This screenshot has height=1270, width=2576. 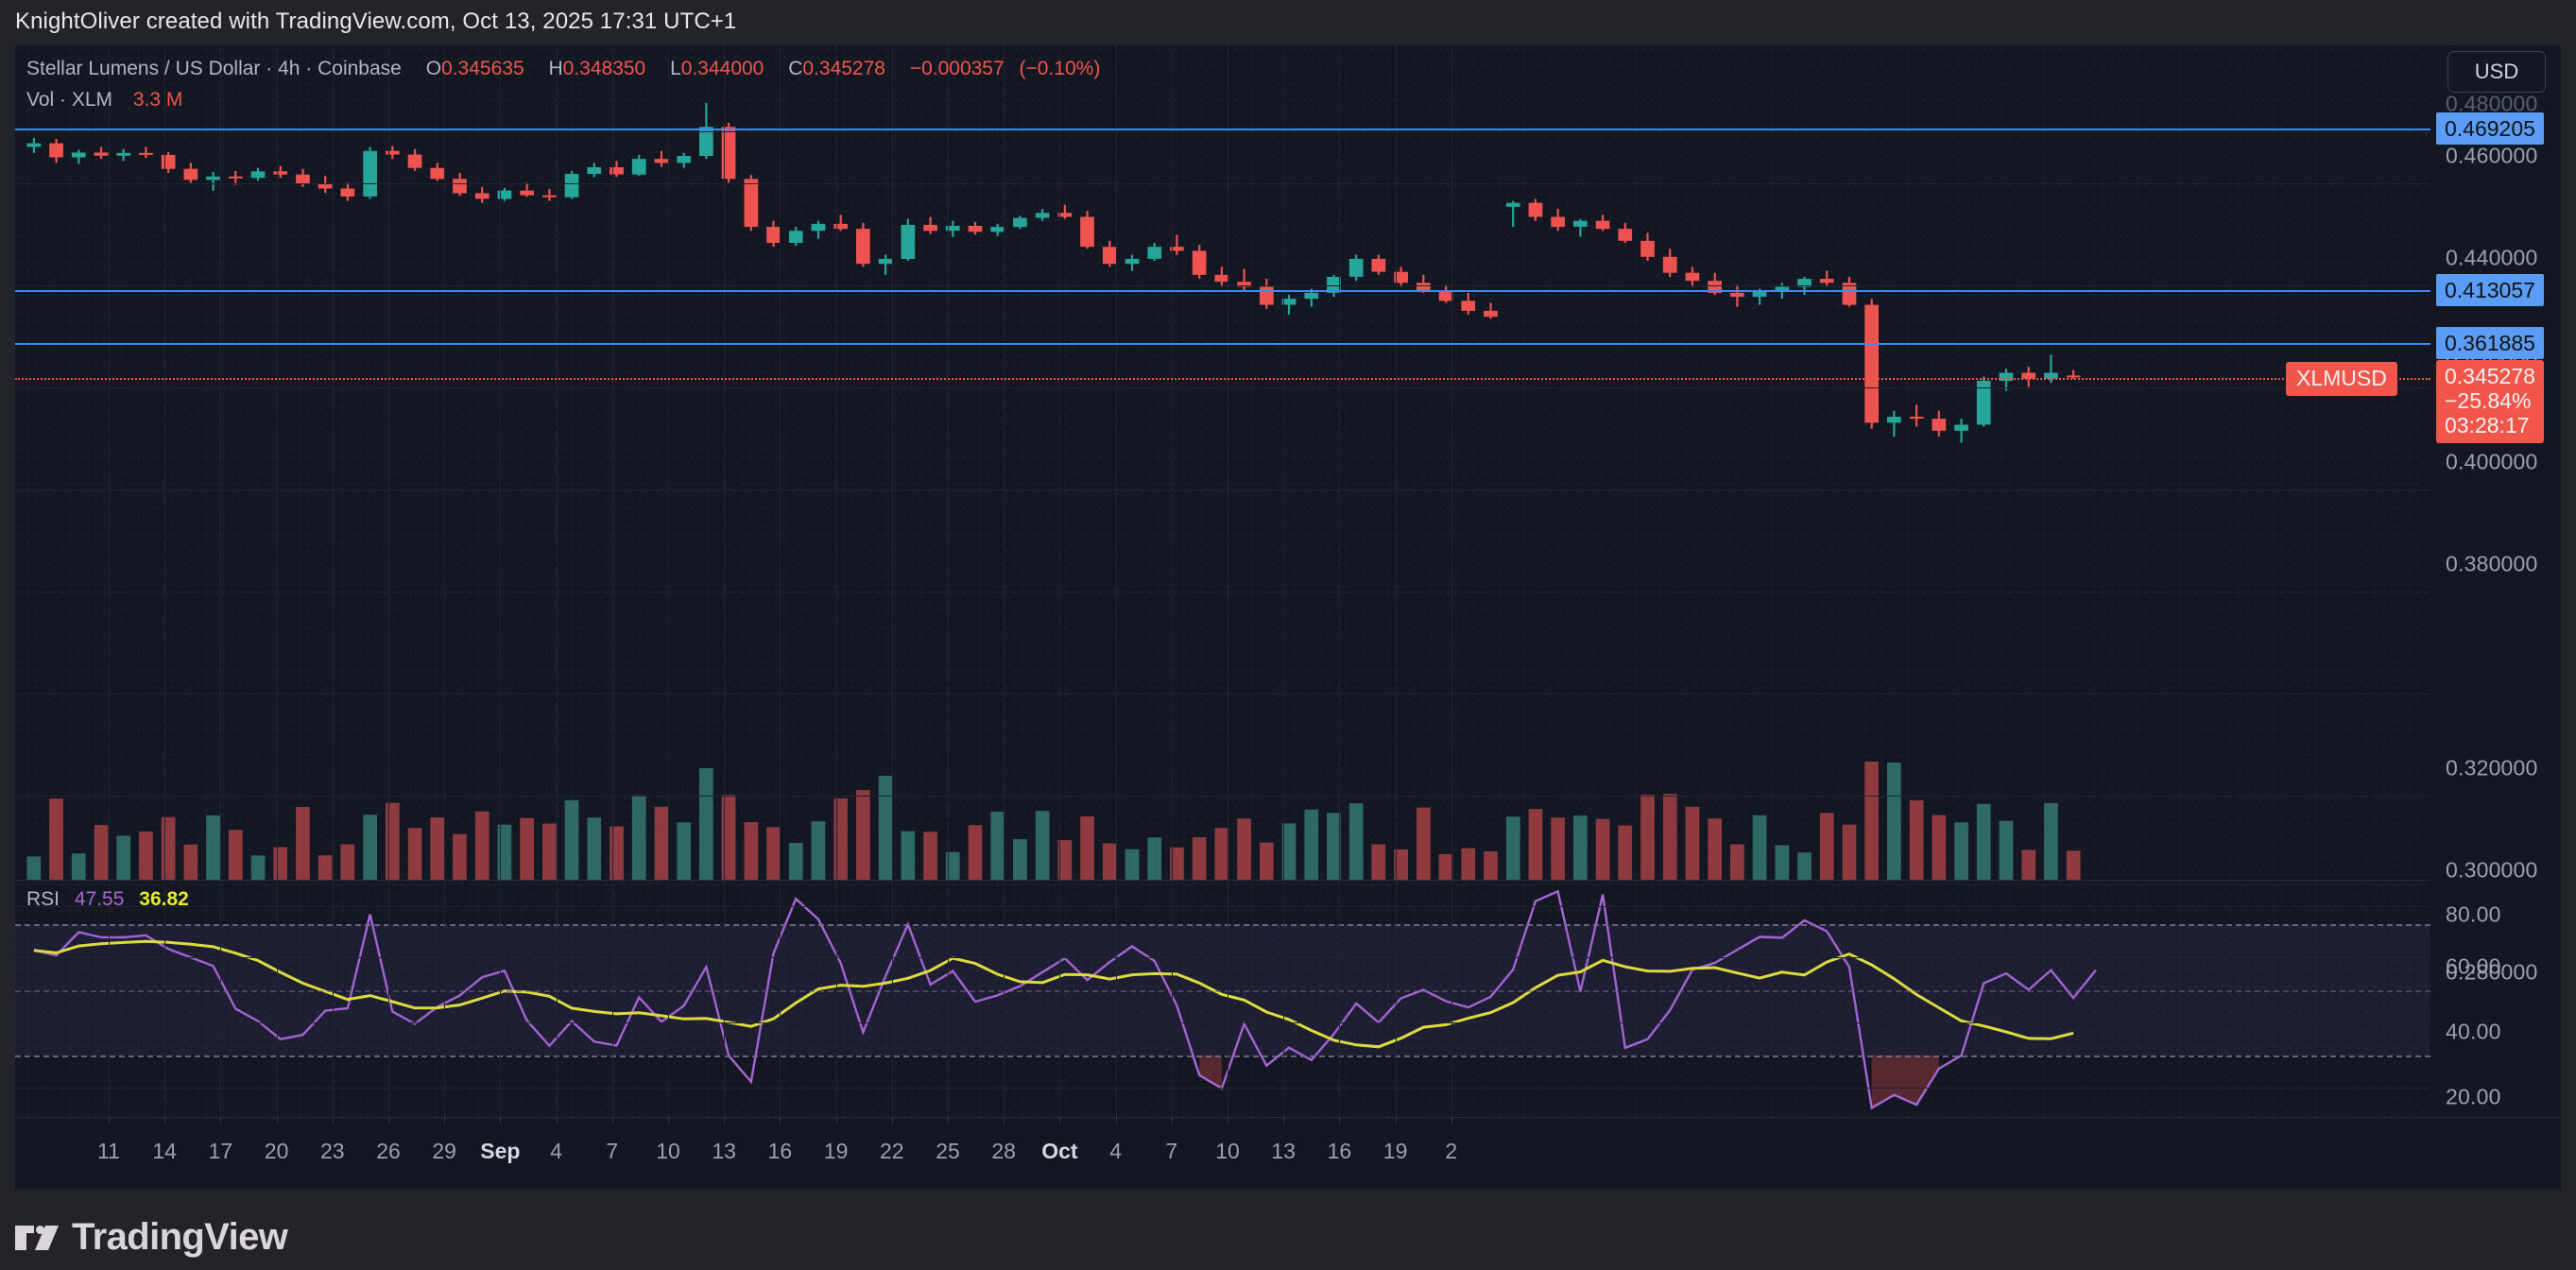 I want to click on close-value: 0.345278, so click(x=843, y=68).